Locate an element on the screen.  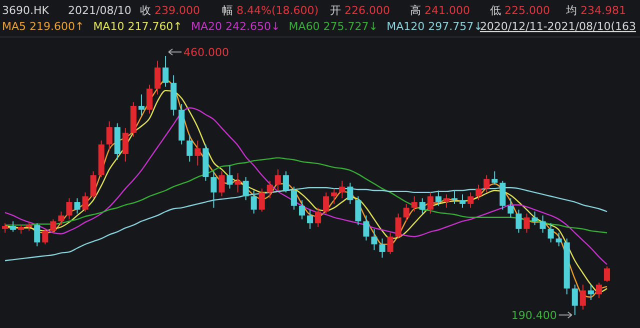
text: 2021/08/10 is located at coordinates (100, 10).